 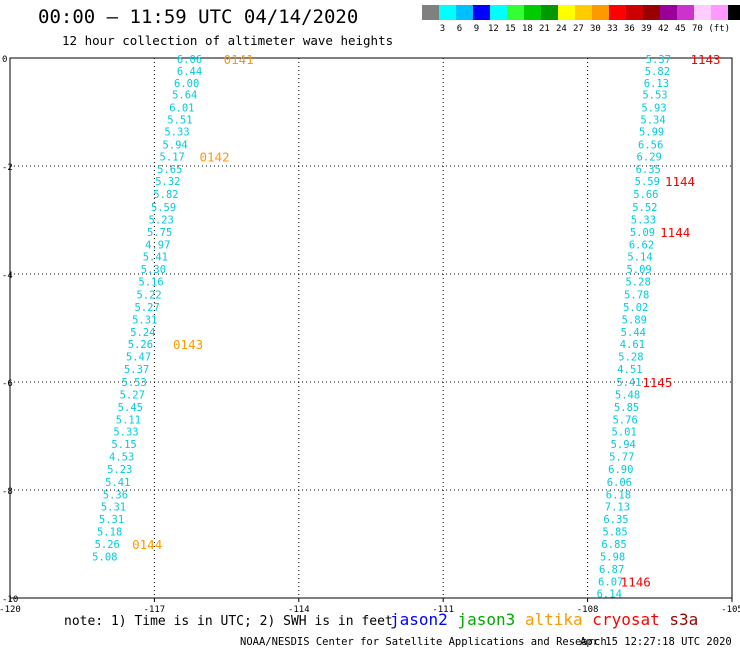 What do you see at coordinates (443, 610) in the screenshot?
I see `x-tick-label: -111` at bounding box center [443, 610].